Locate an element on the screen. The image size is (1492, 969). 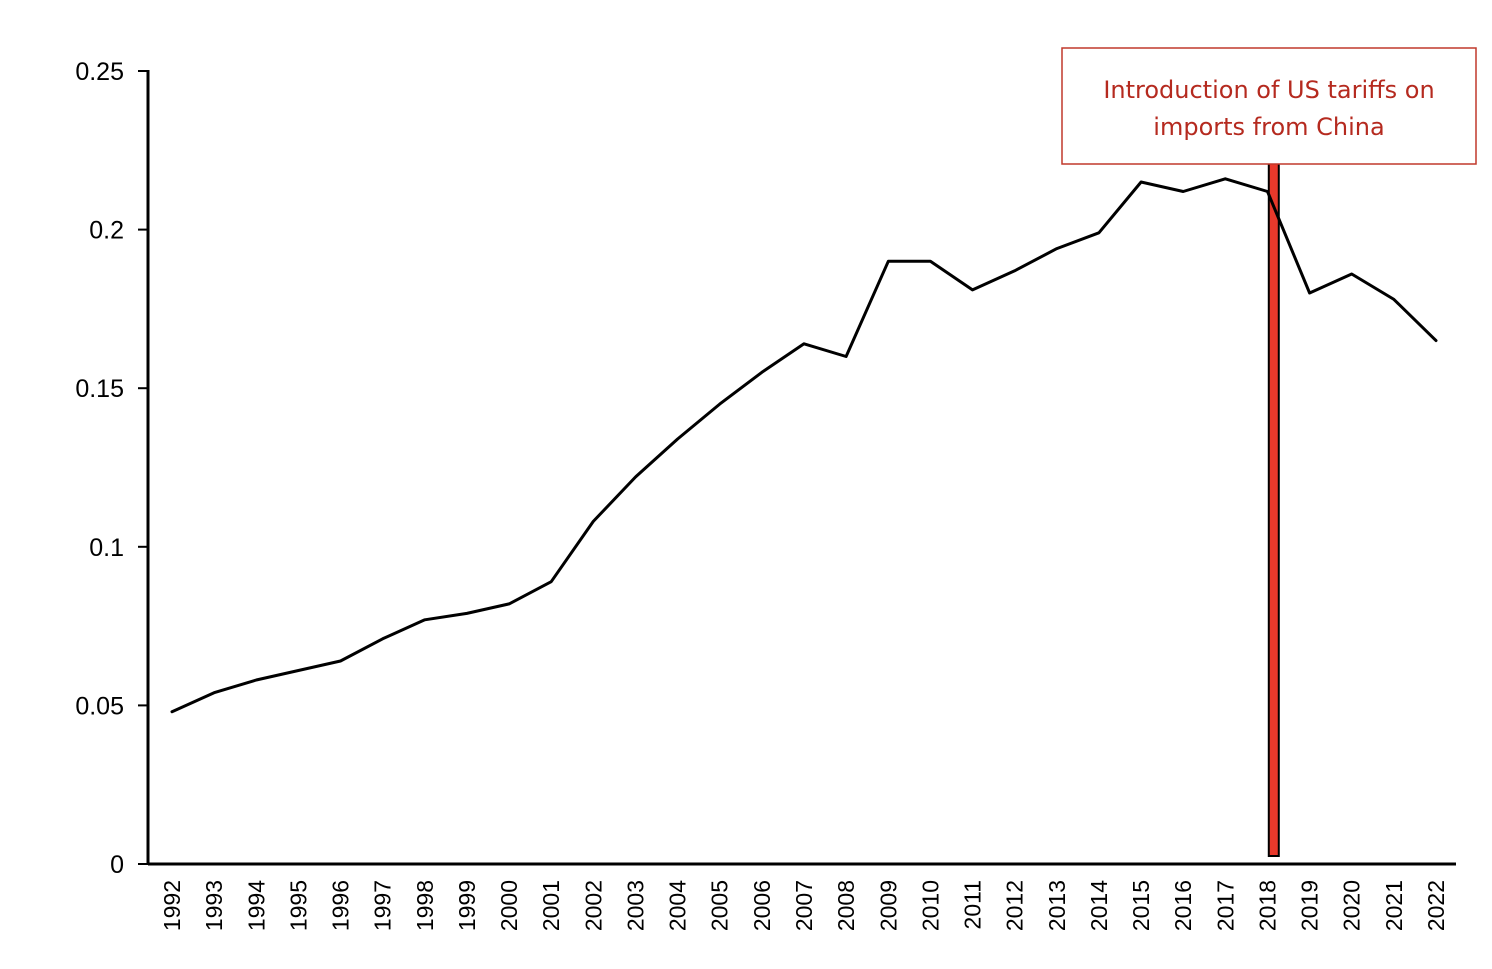
x-tick-label: 2006 is located at coordinates (762, 905).